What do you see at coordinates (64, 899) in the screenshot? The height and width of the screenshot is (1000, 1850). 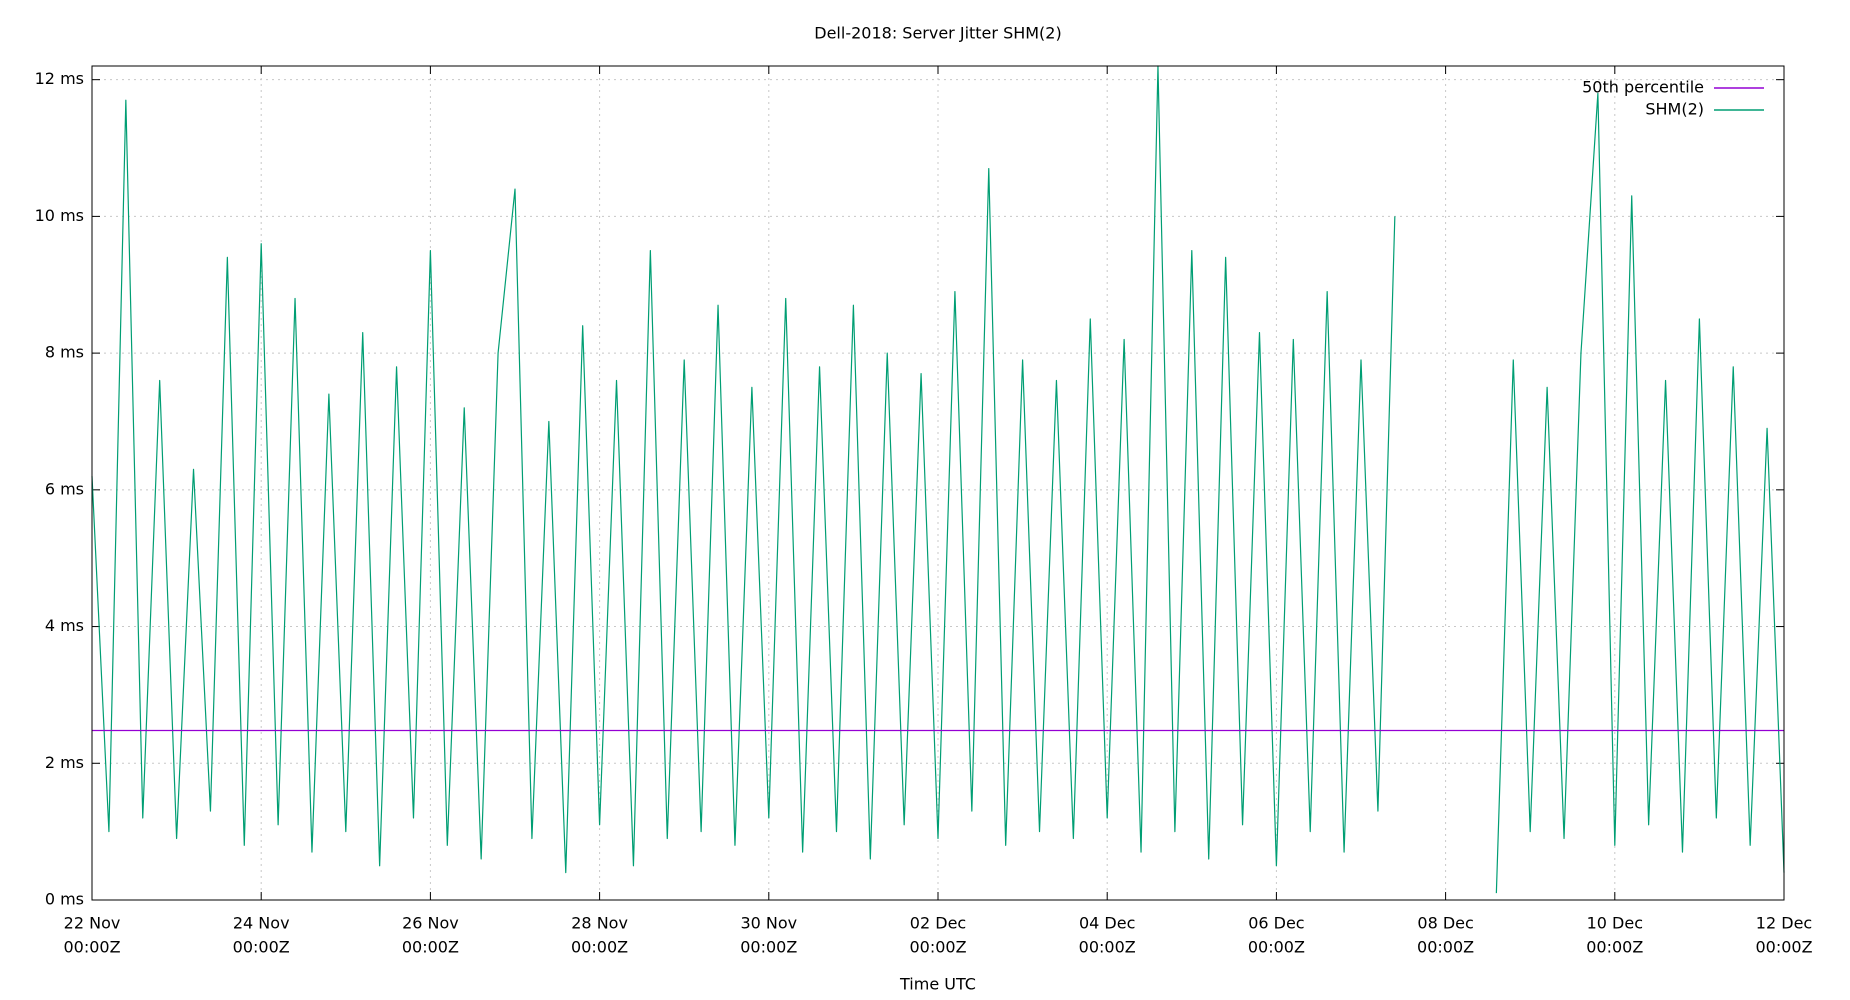 I see `y-tick-label: 0 ms` at bounding box center [64, 899].